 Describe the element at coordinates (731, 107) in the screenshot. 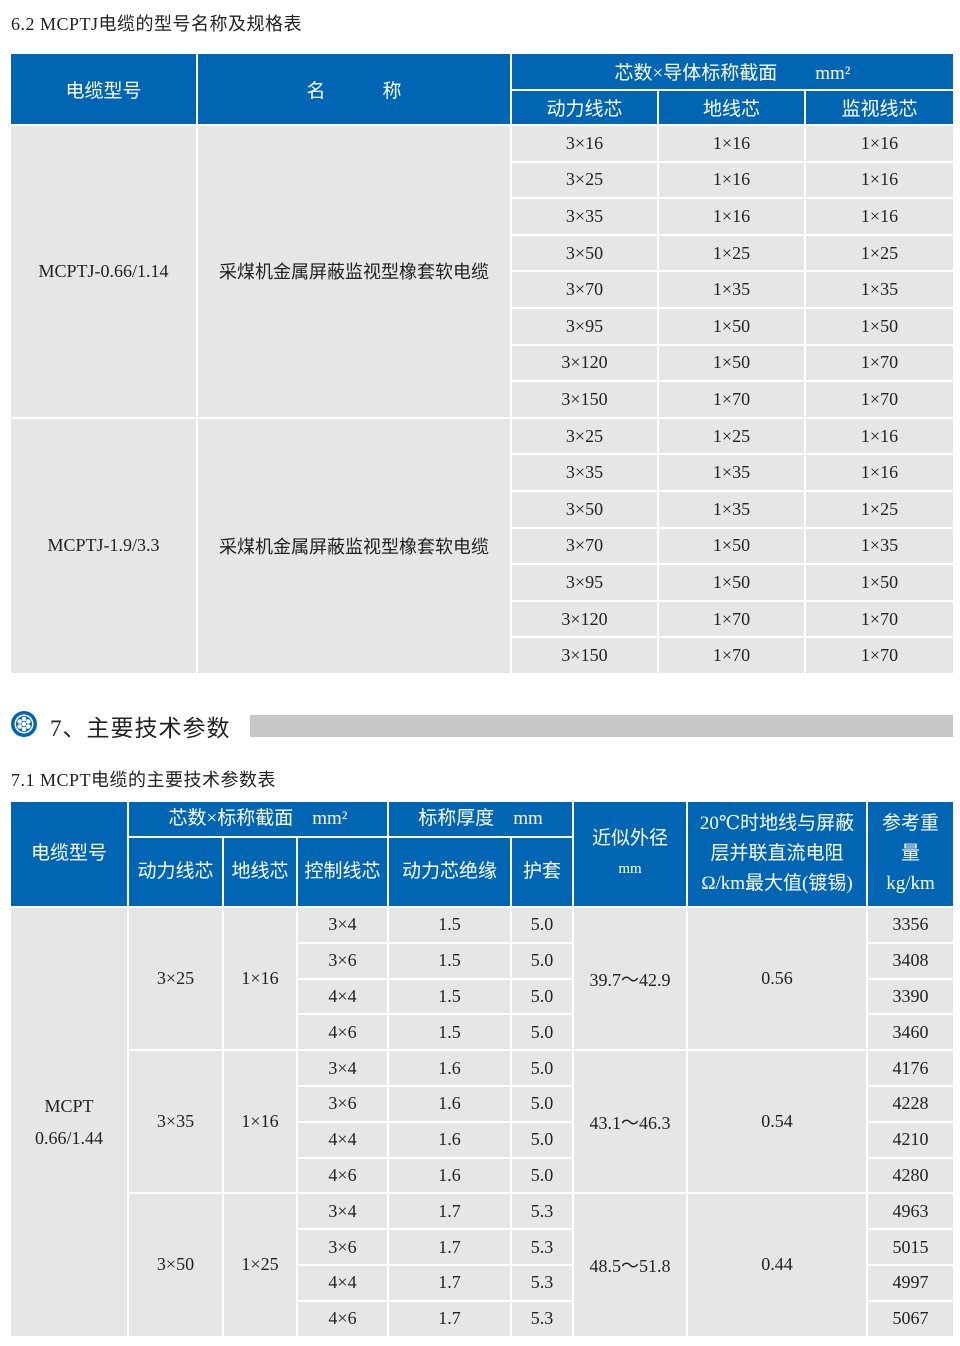

I see `header-ground-core: 地线芯` at that location.